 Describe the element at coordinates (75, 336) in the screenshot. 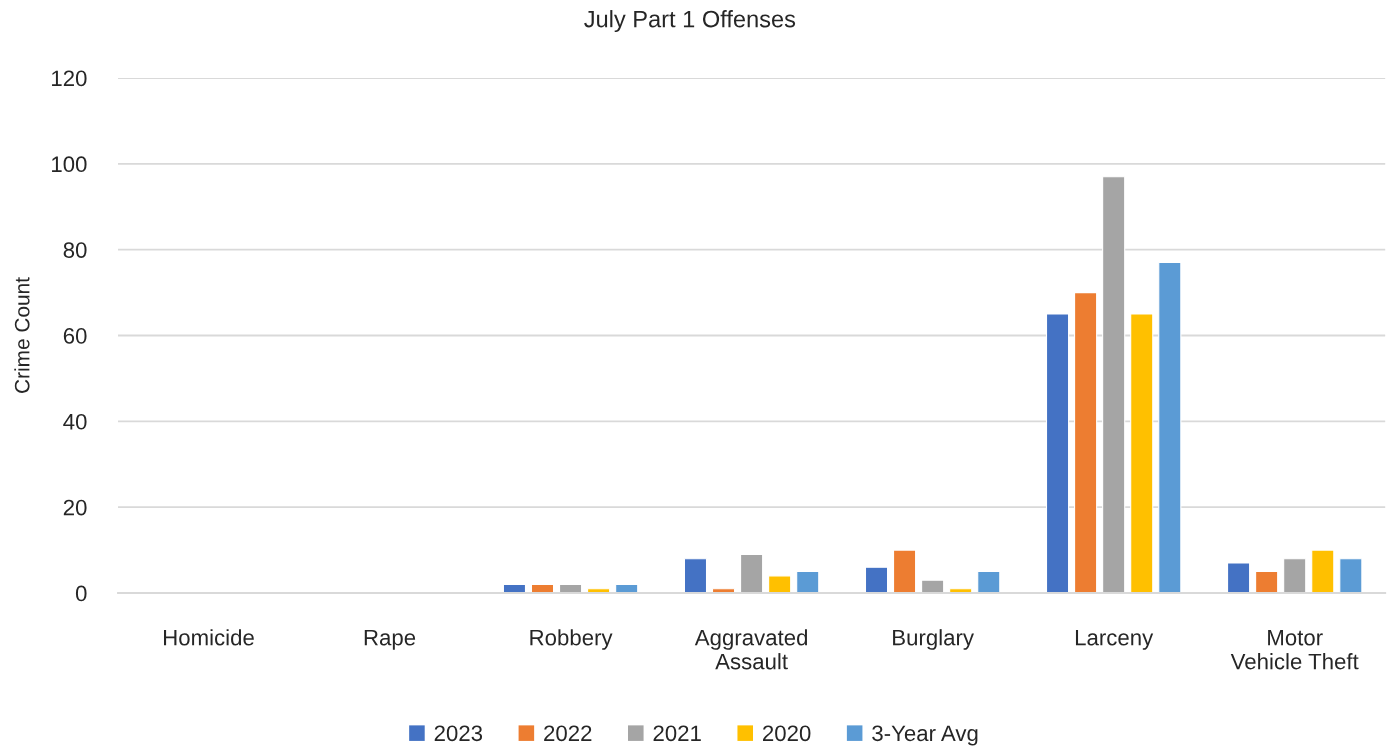

I see `y-tick-label: 60` at that location.